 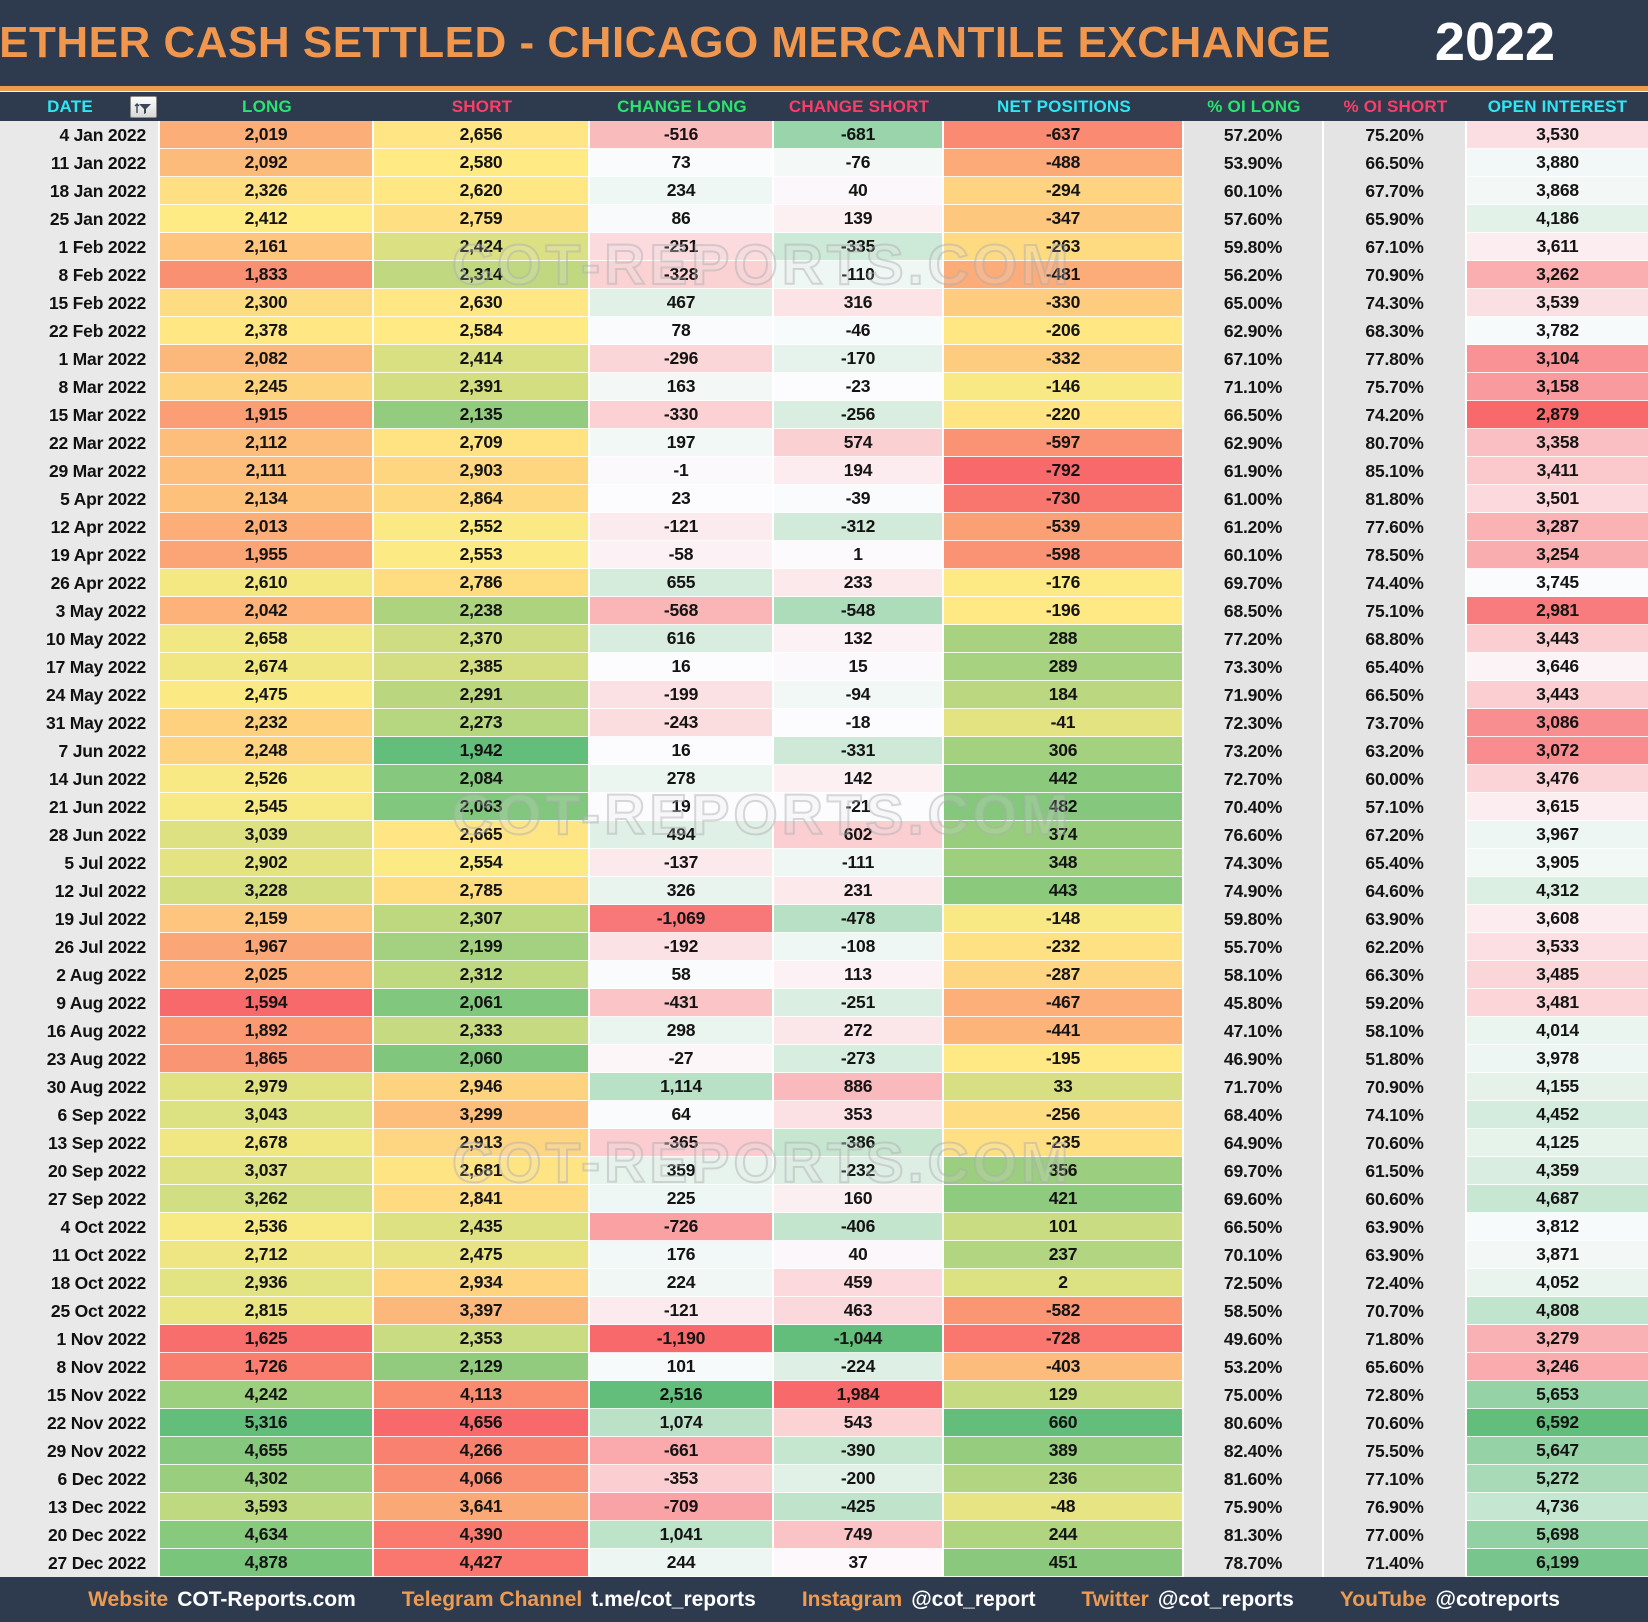 What do you see at coordinates (682, 1059) in the screenshot?
I see `cell-change-long: -27` at bounding box center [682, 1059].